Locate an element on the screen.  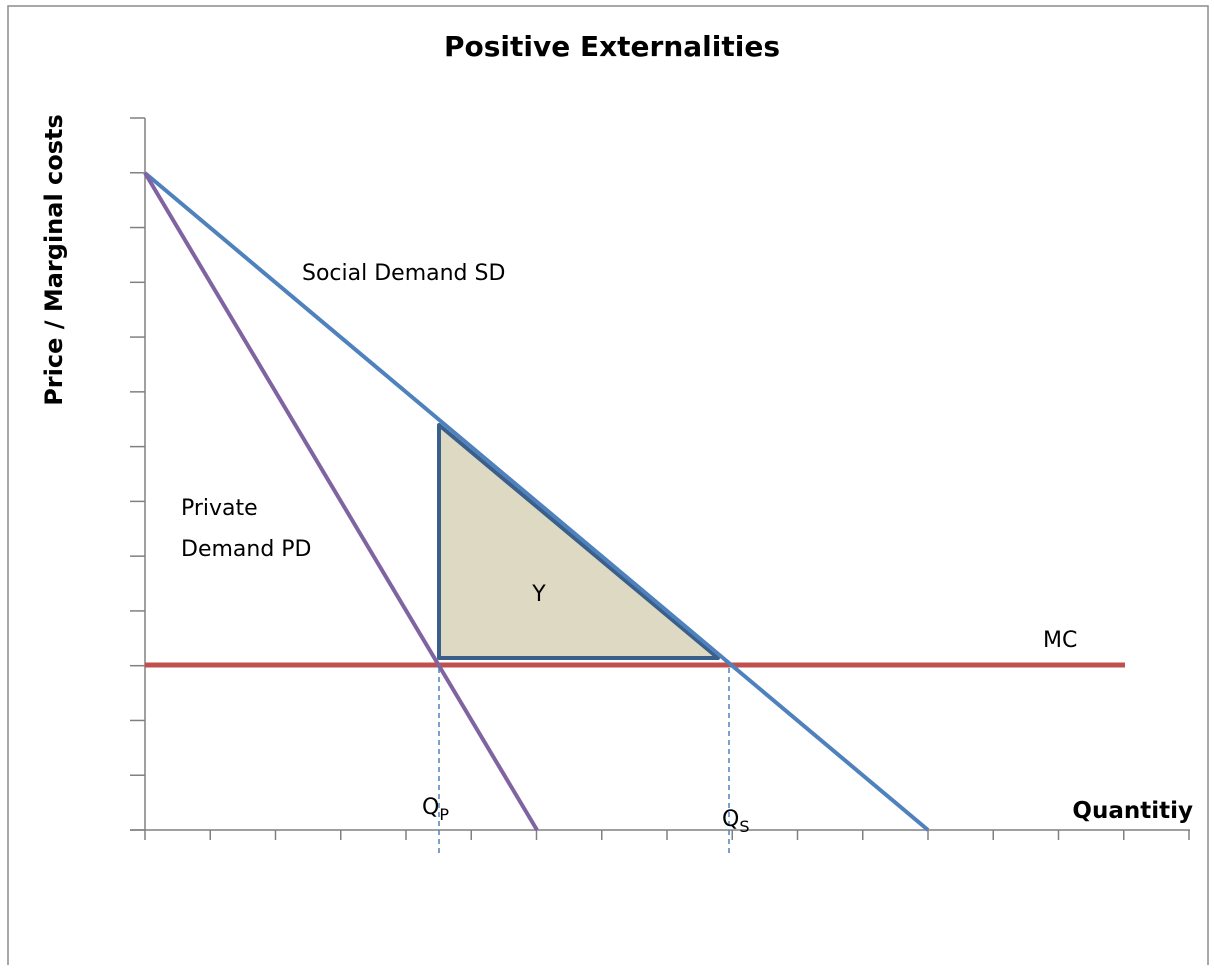
qp-main: Q is located at coordinates (430, 807).